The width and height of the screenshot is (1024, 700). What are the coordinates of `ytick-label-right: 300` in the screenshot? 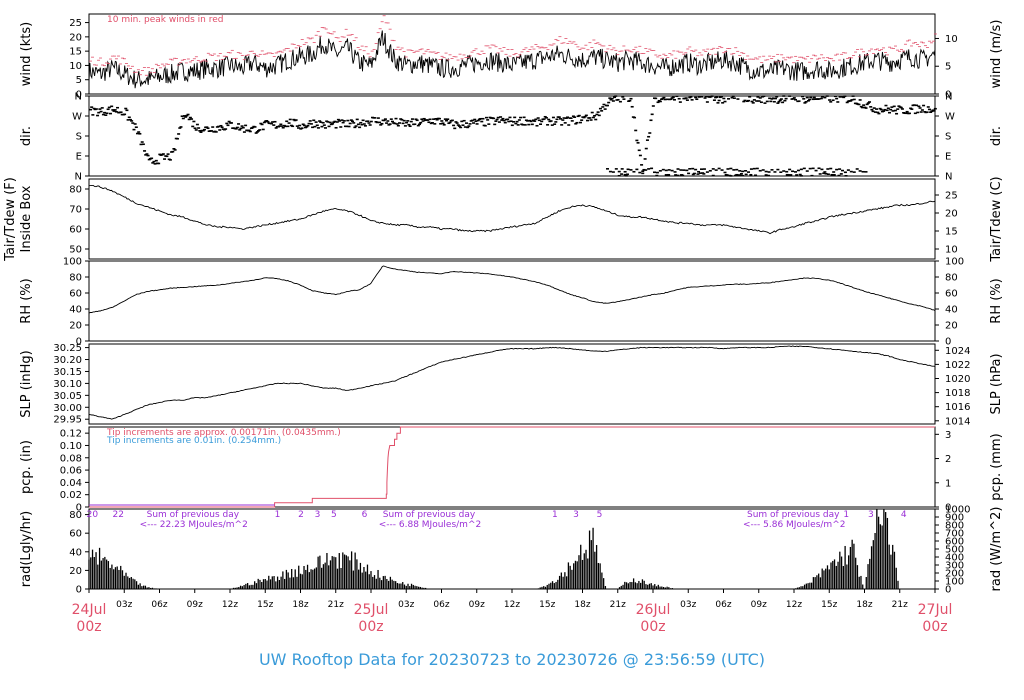 It's located at (954, 566).